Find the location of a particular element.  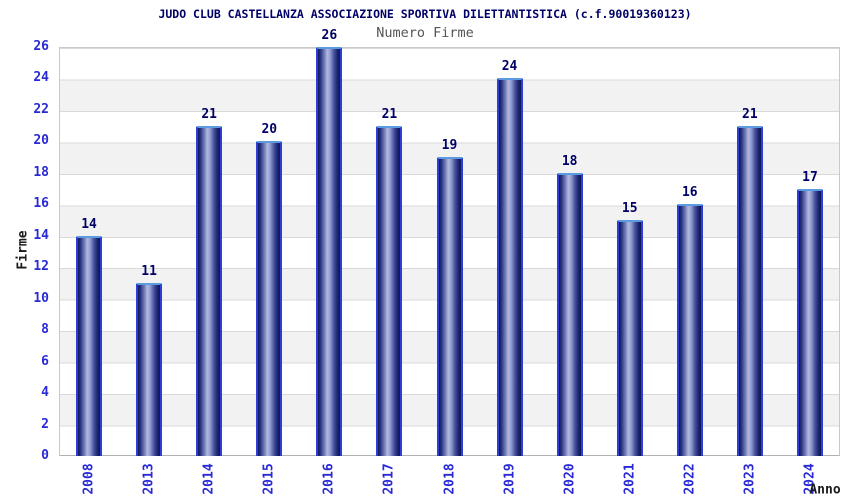

bar-value-label: 18 is located at coordinates (569, 161).